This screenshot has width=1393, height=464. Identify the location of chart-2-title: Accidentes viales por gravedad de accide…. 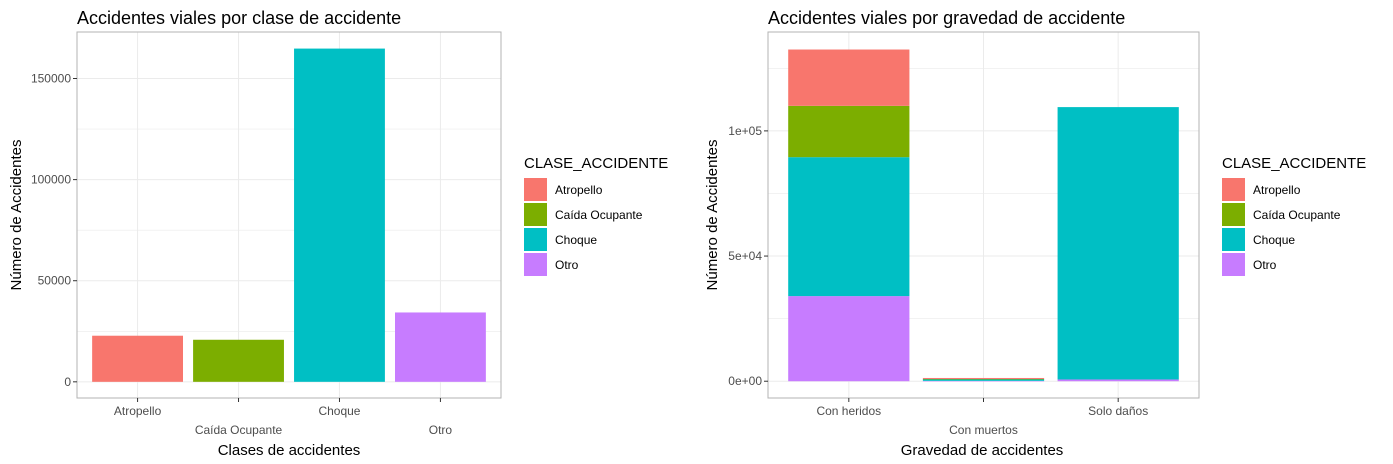
(946, 18).